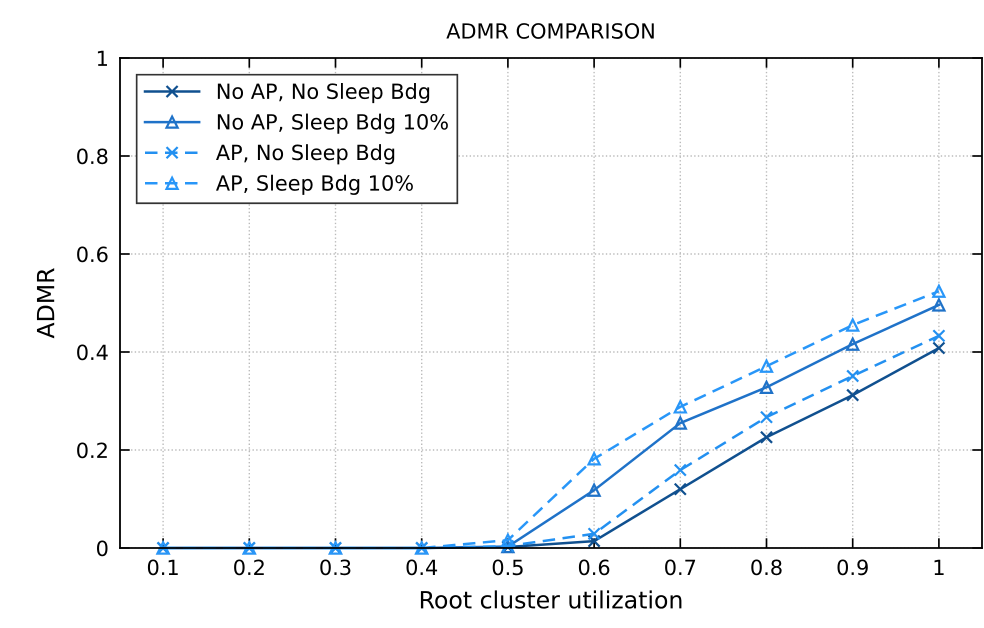 This screenshot has height=628, width=984. Describe the element at coordinates (305, 154) in the screenshot. I see `legend-label: AP, No Sleep Bdg` at that location.